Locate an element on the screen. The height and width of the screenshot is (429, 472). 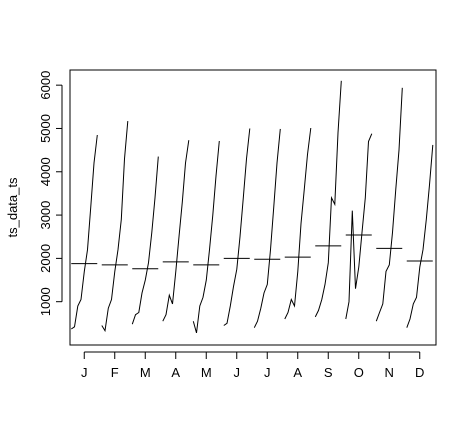
y-tick-label: 5000 is located at coordinates (45, 128).